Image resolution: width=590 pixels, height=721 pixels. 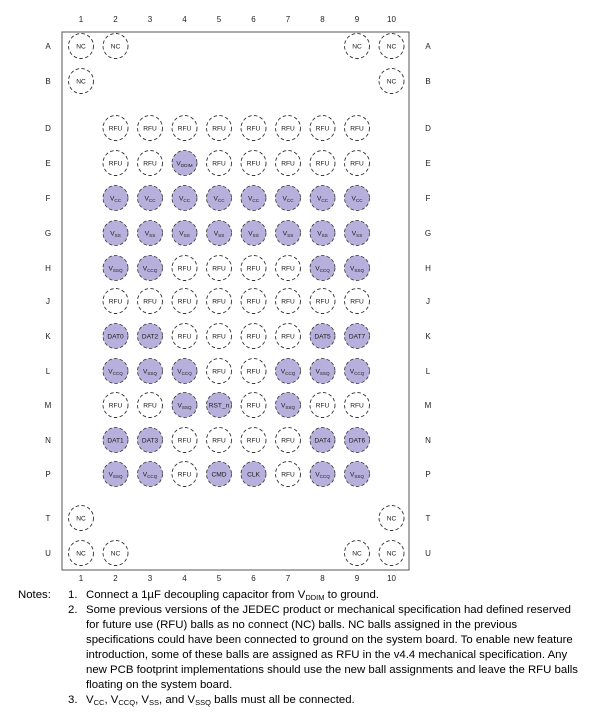 I want to click on row-label-right: L, so click(x=428, y=371).